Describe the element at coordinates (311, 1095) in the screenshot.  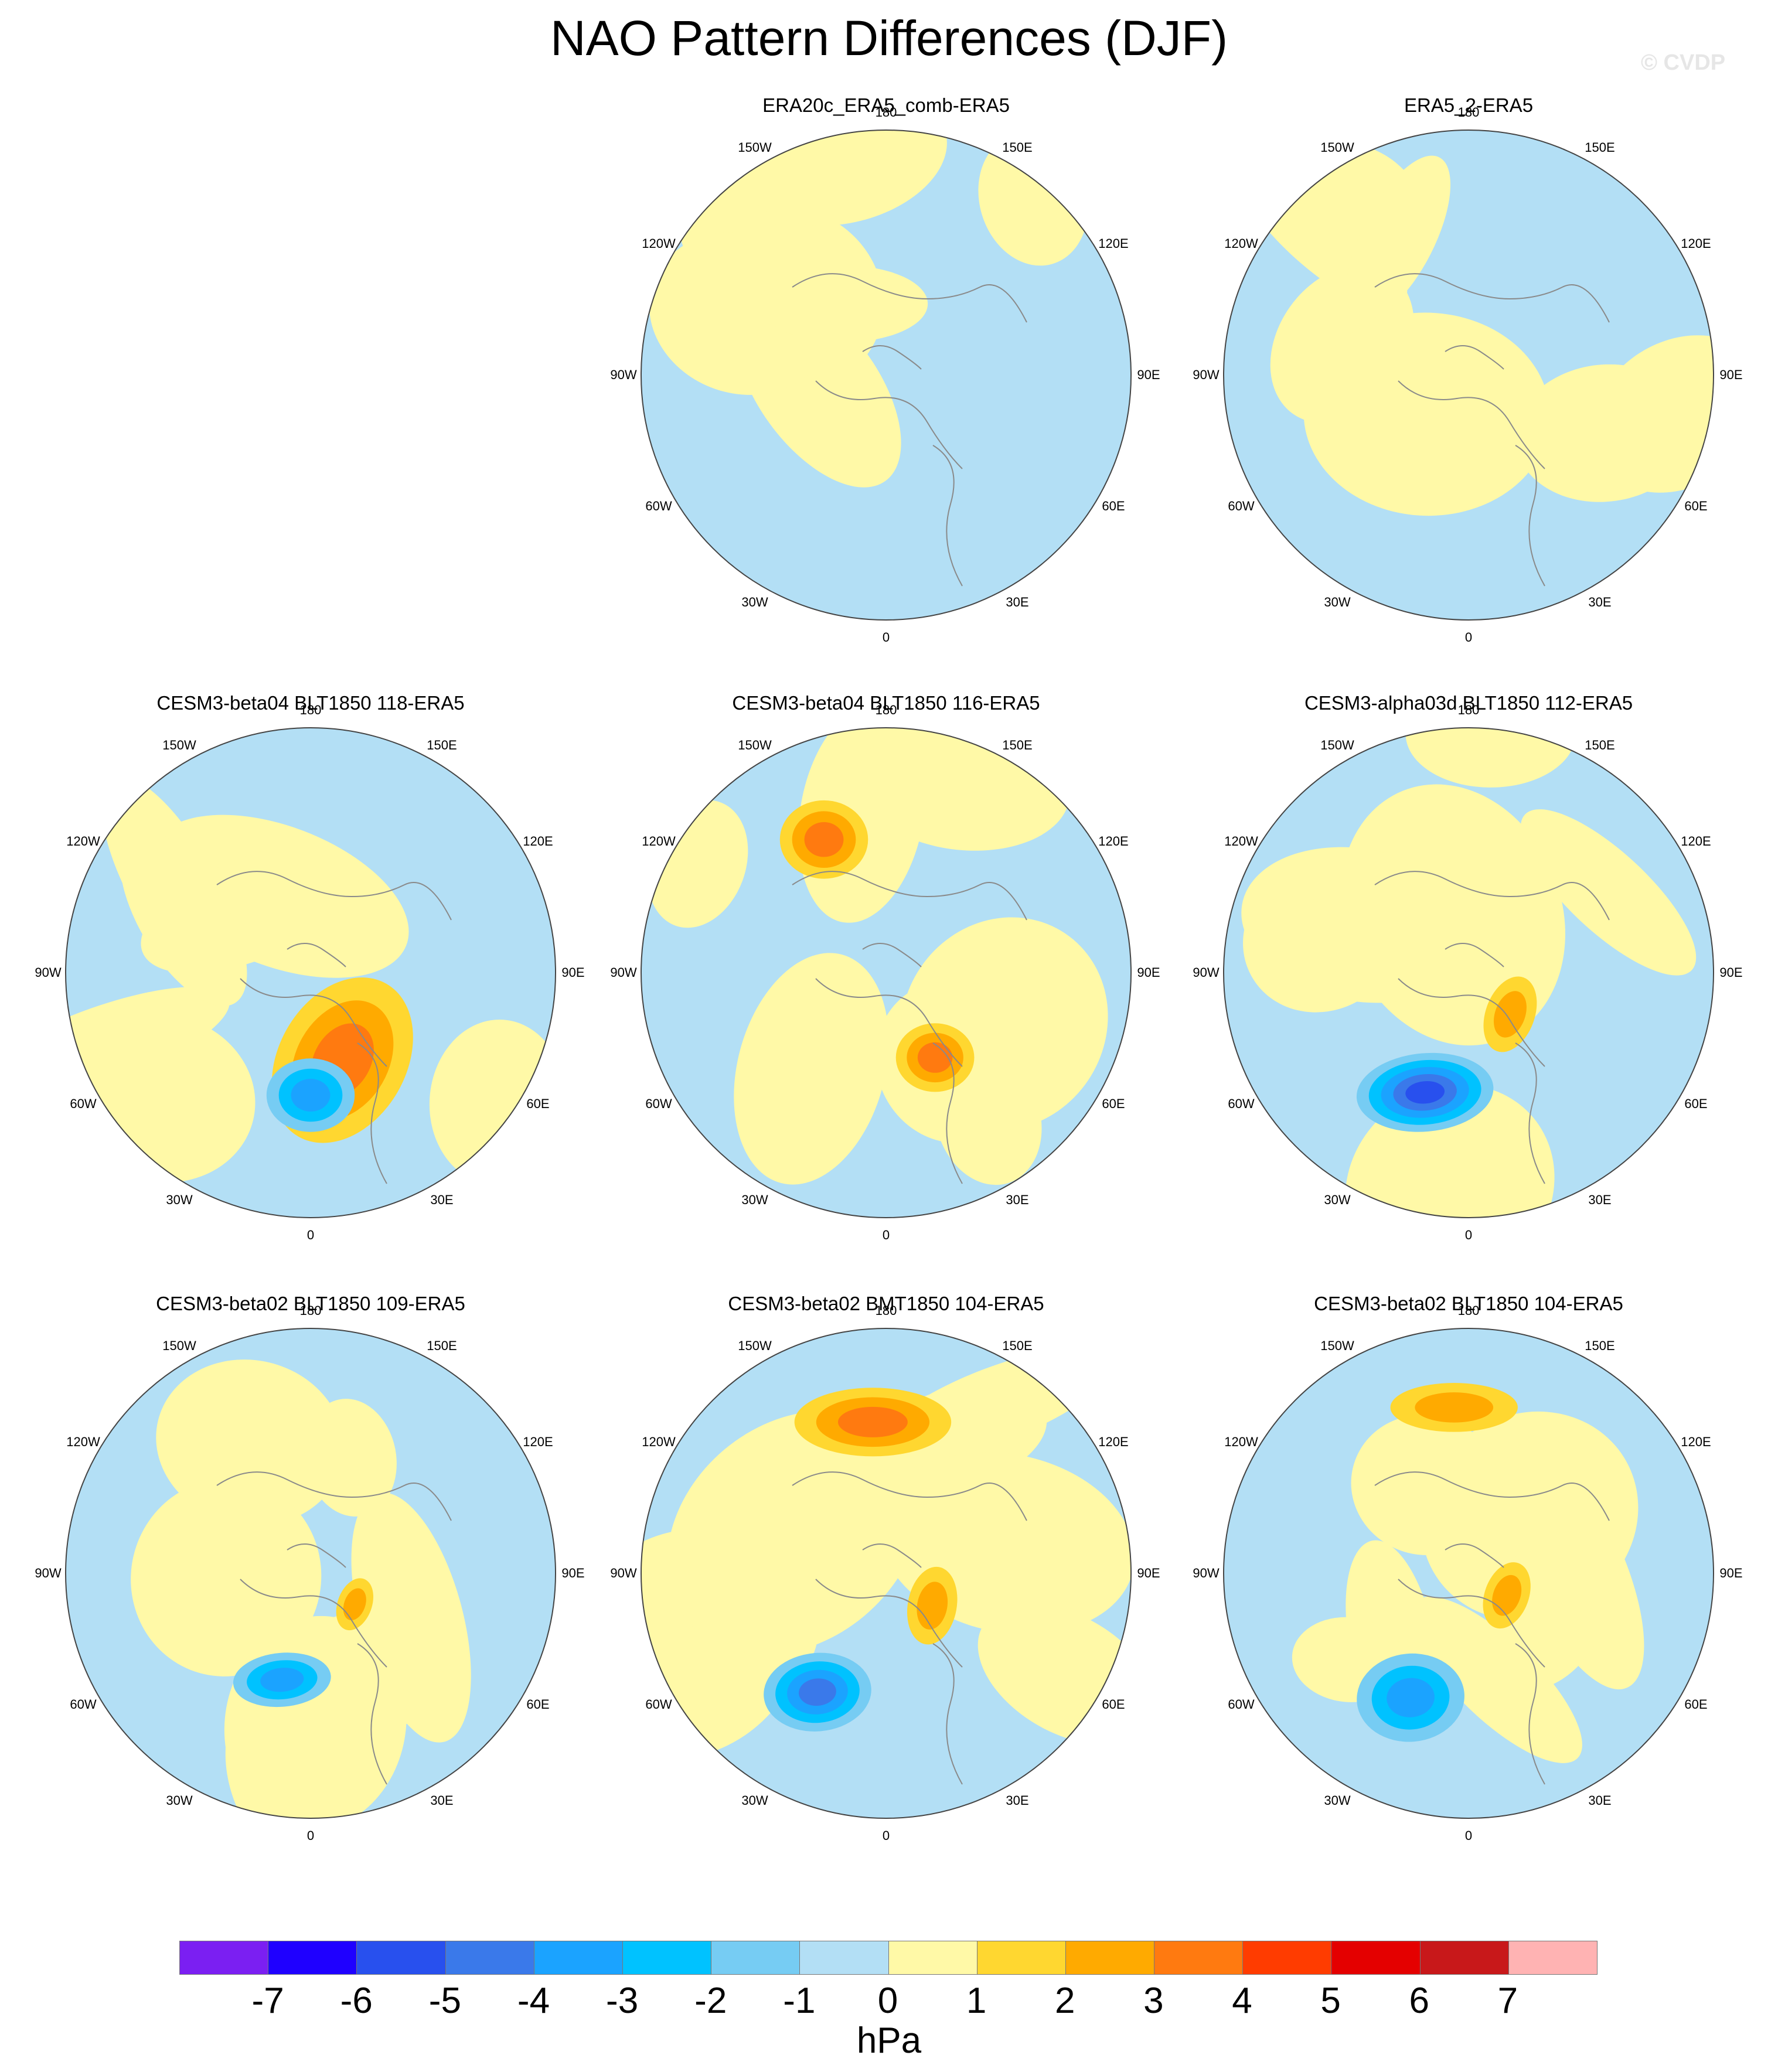
I see `negative-anomaly-contour` at that location.